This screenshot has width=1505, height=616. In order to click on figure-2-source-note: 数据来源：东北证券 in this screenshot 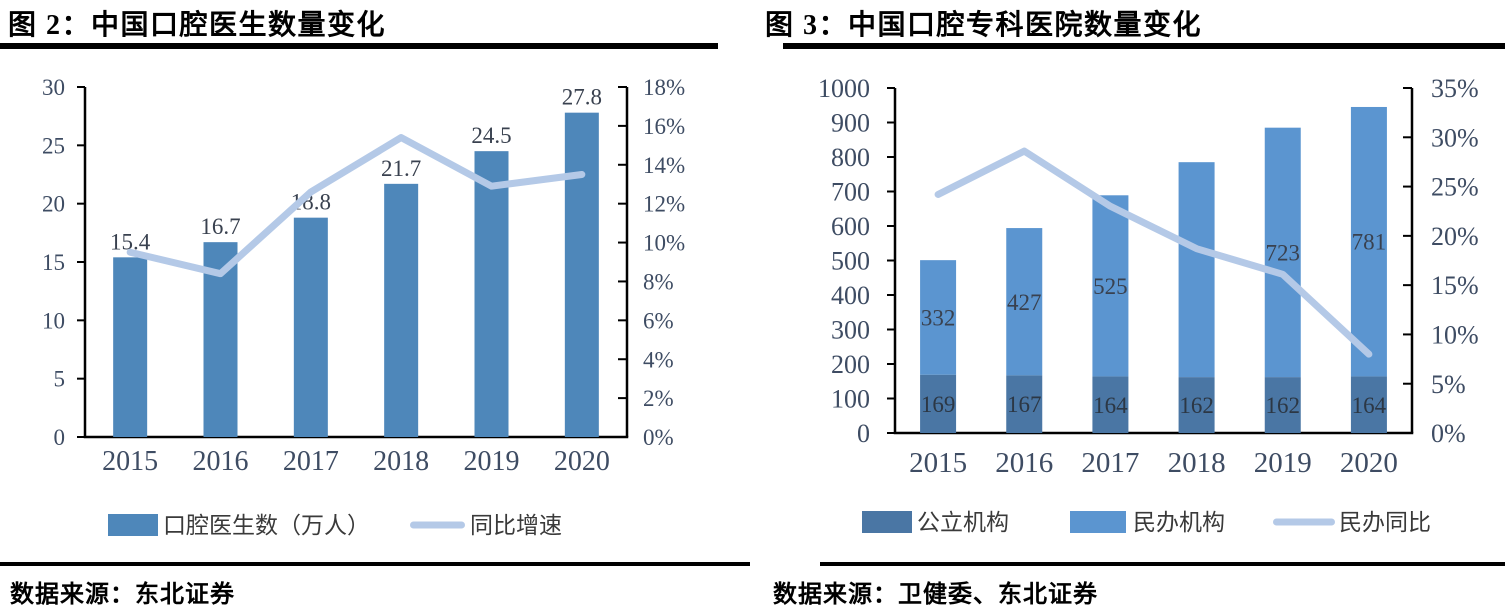, I will do `click(122, 595)`.